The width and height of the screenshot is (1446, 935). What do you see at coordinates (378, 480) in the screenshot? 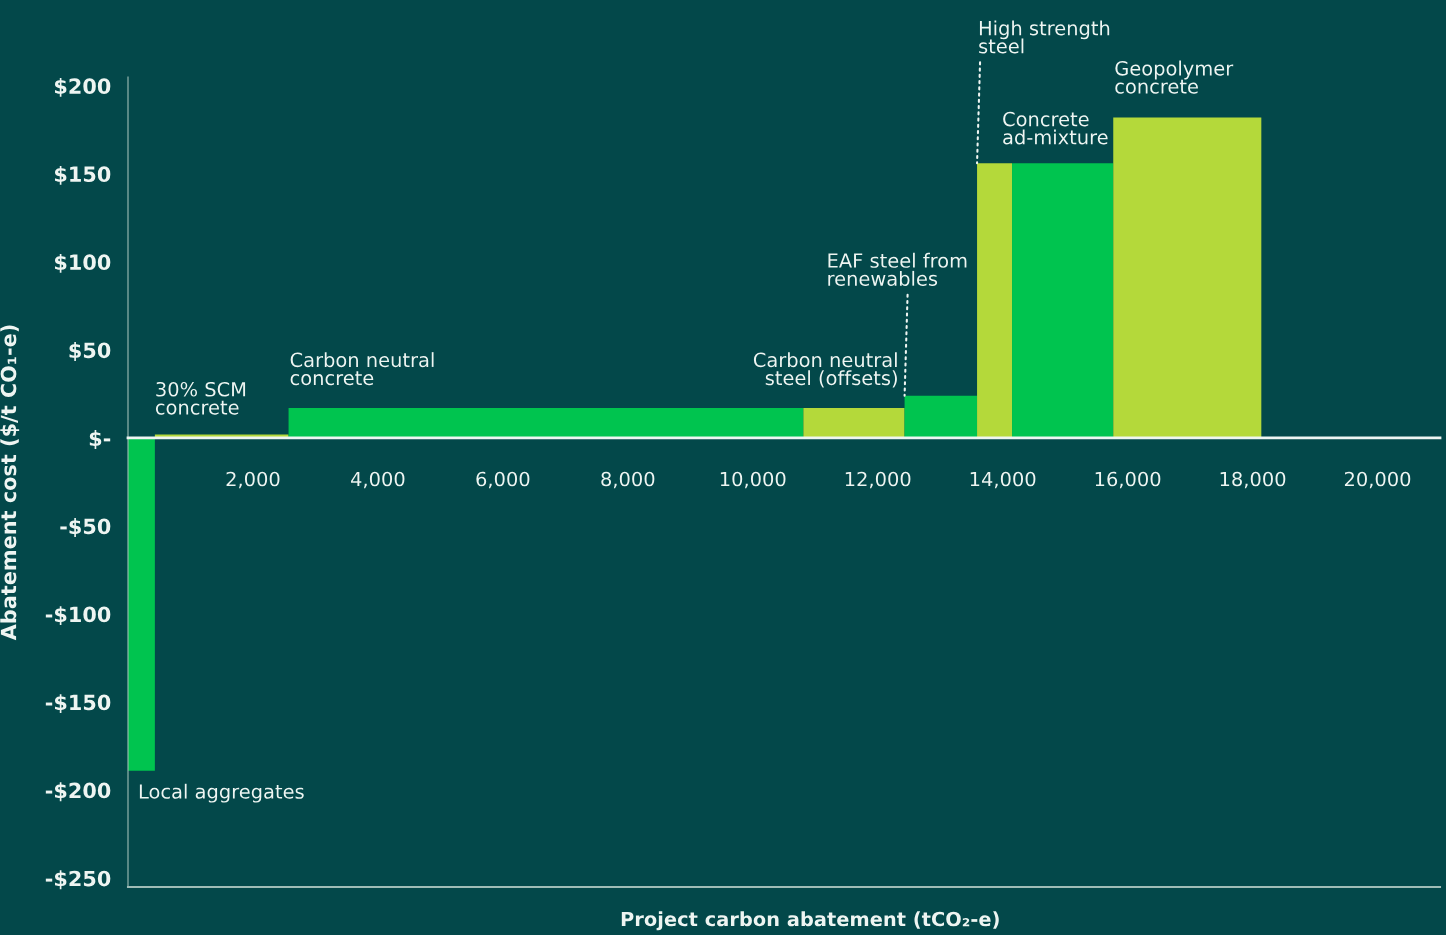
I see `x-tick-label: 4,000` at bounding box center [378, 480].